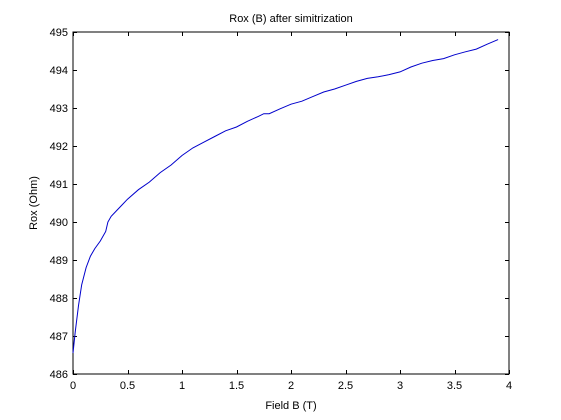 The image size is (561, 420). Describe the element at coordinates (127, 386) in the screenshot. I see `x-tick-label: 0.5` at that location.